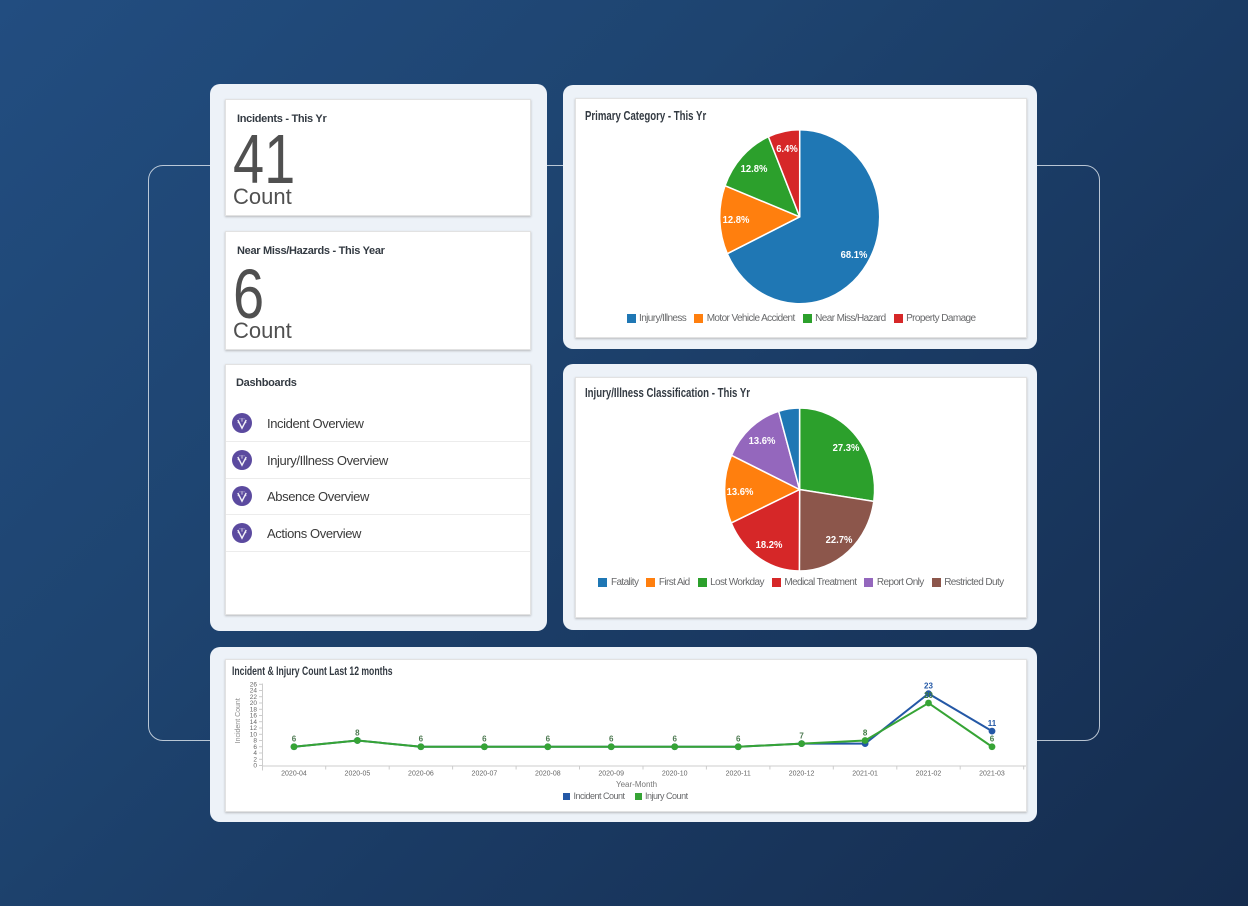 Image resolution: width=1248 pixels, height=906 pixels. What do you see at coordinates (611, 774) in the screenshot?
I see `svg-text: 2020-09` at bounding box center [611, 774].